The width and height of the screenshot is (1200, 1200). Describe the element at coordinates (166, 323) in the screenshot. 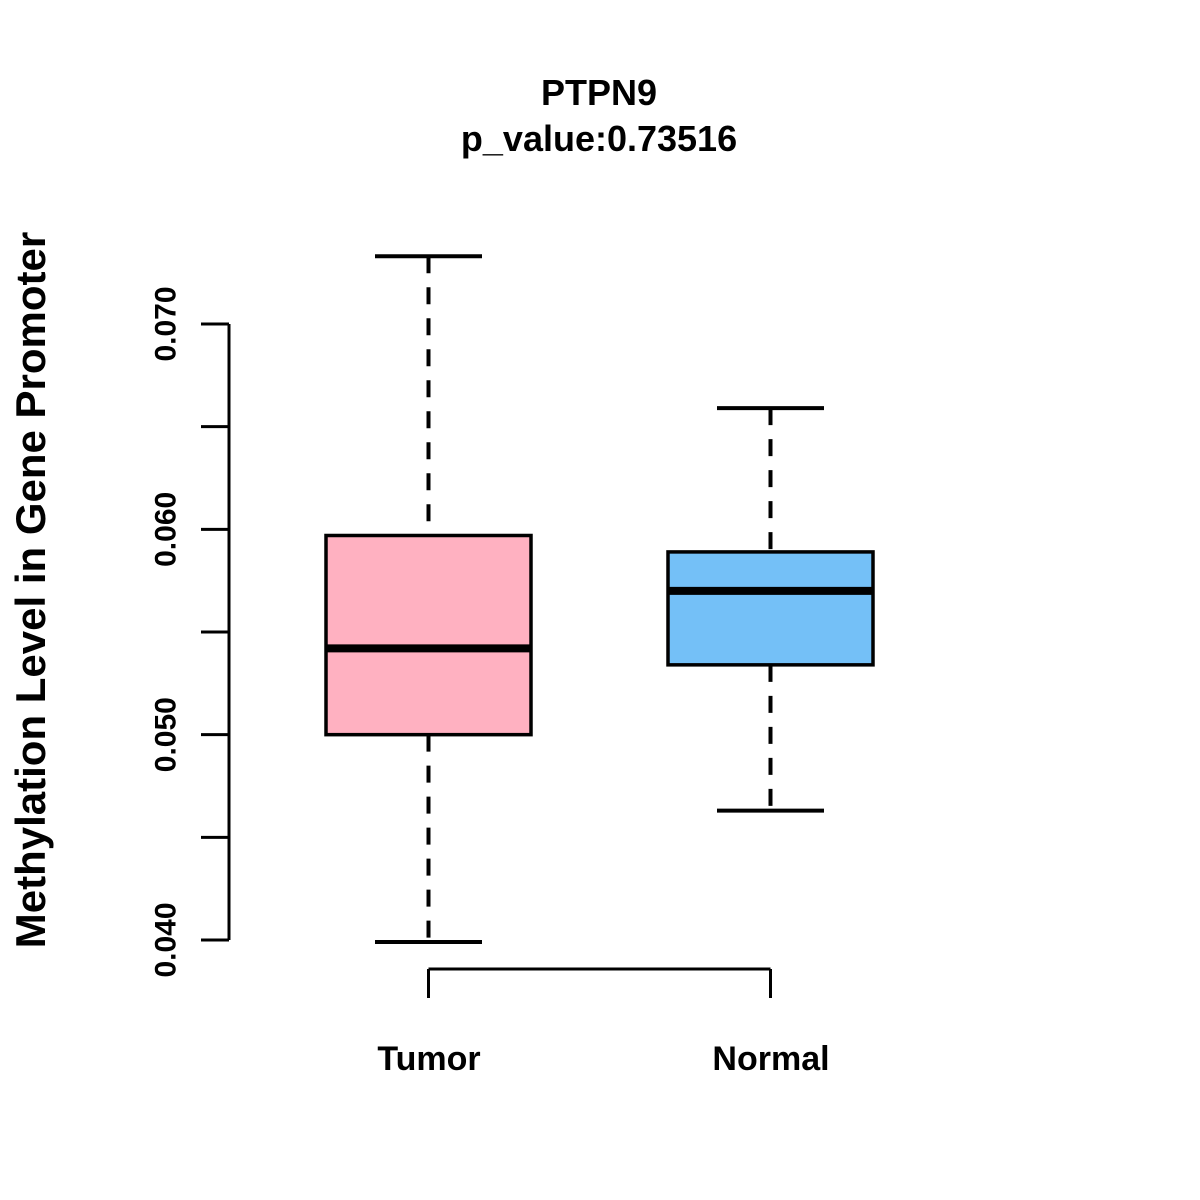

I see `y-tick-label: 0.070` at that location.